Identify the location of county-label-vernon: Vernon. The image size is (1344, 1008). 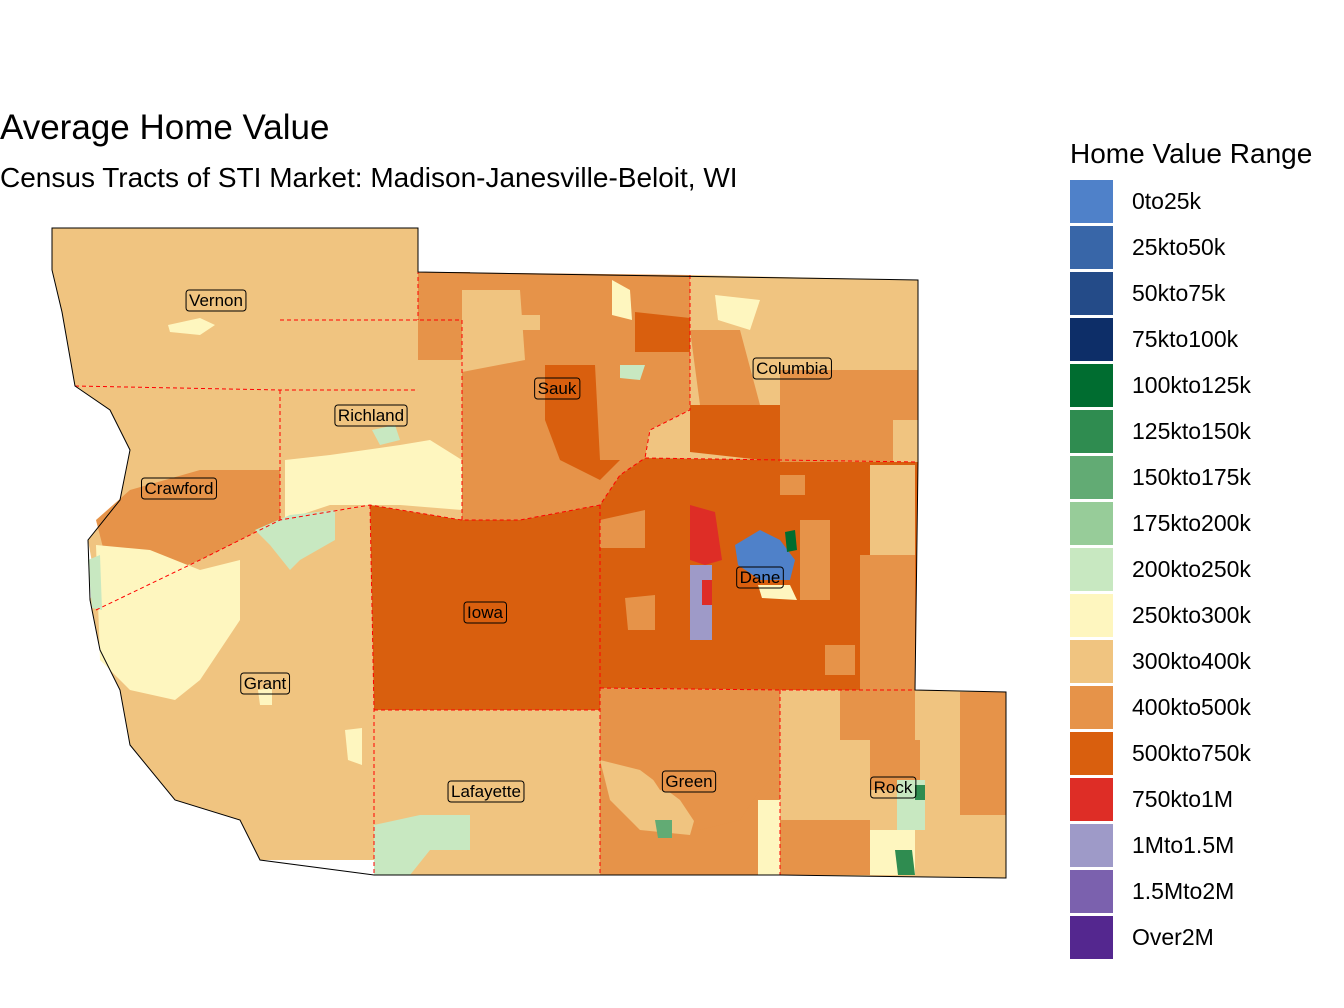
(216, 300).